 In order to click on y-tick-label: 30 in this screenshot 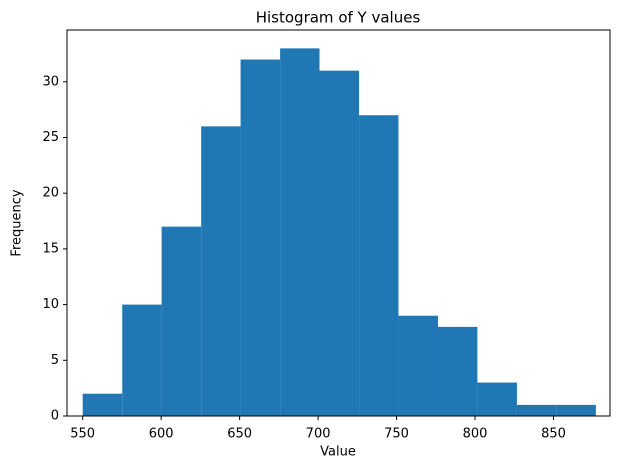, I will do `click(50, 81)`.